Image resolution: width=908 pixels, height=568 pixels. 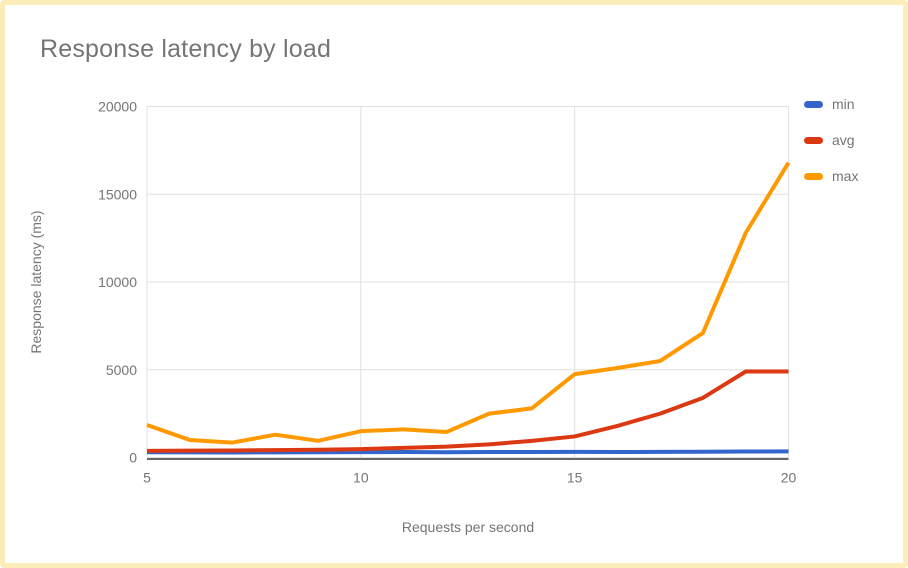 I want to click on chart-title: Response latency by load, so click(x=186, y=49).